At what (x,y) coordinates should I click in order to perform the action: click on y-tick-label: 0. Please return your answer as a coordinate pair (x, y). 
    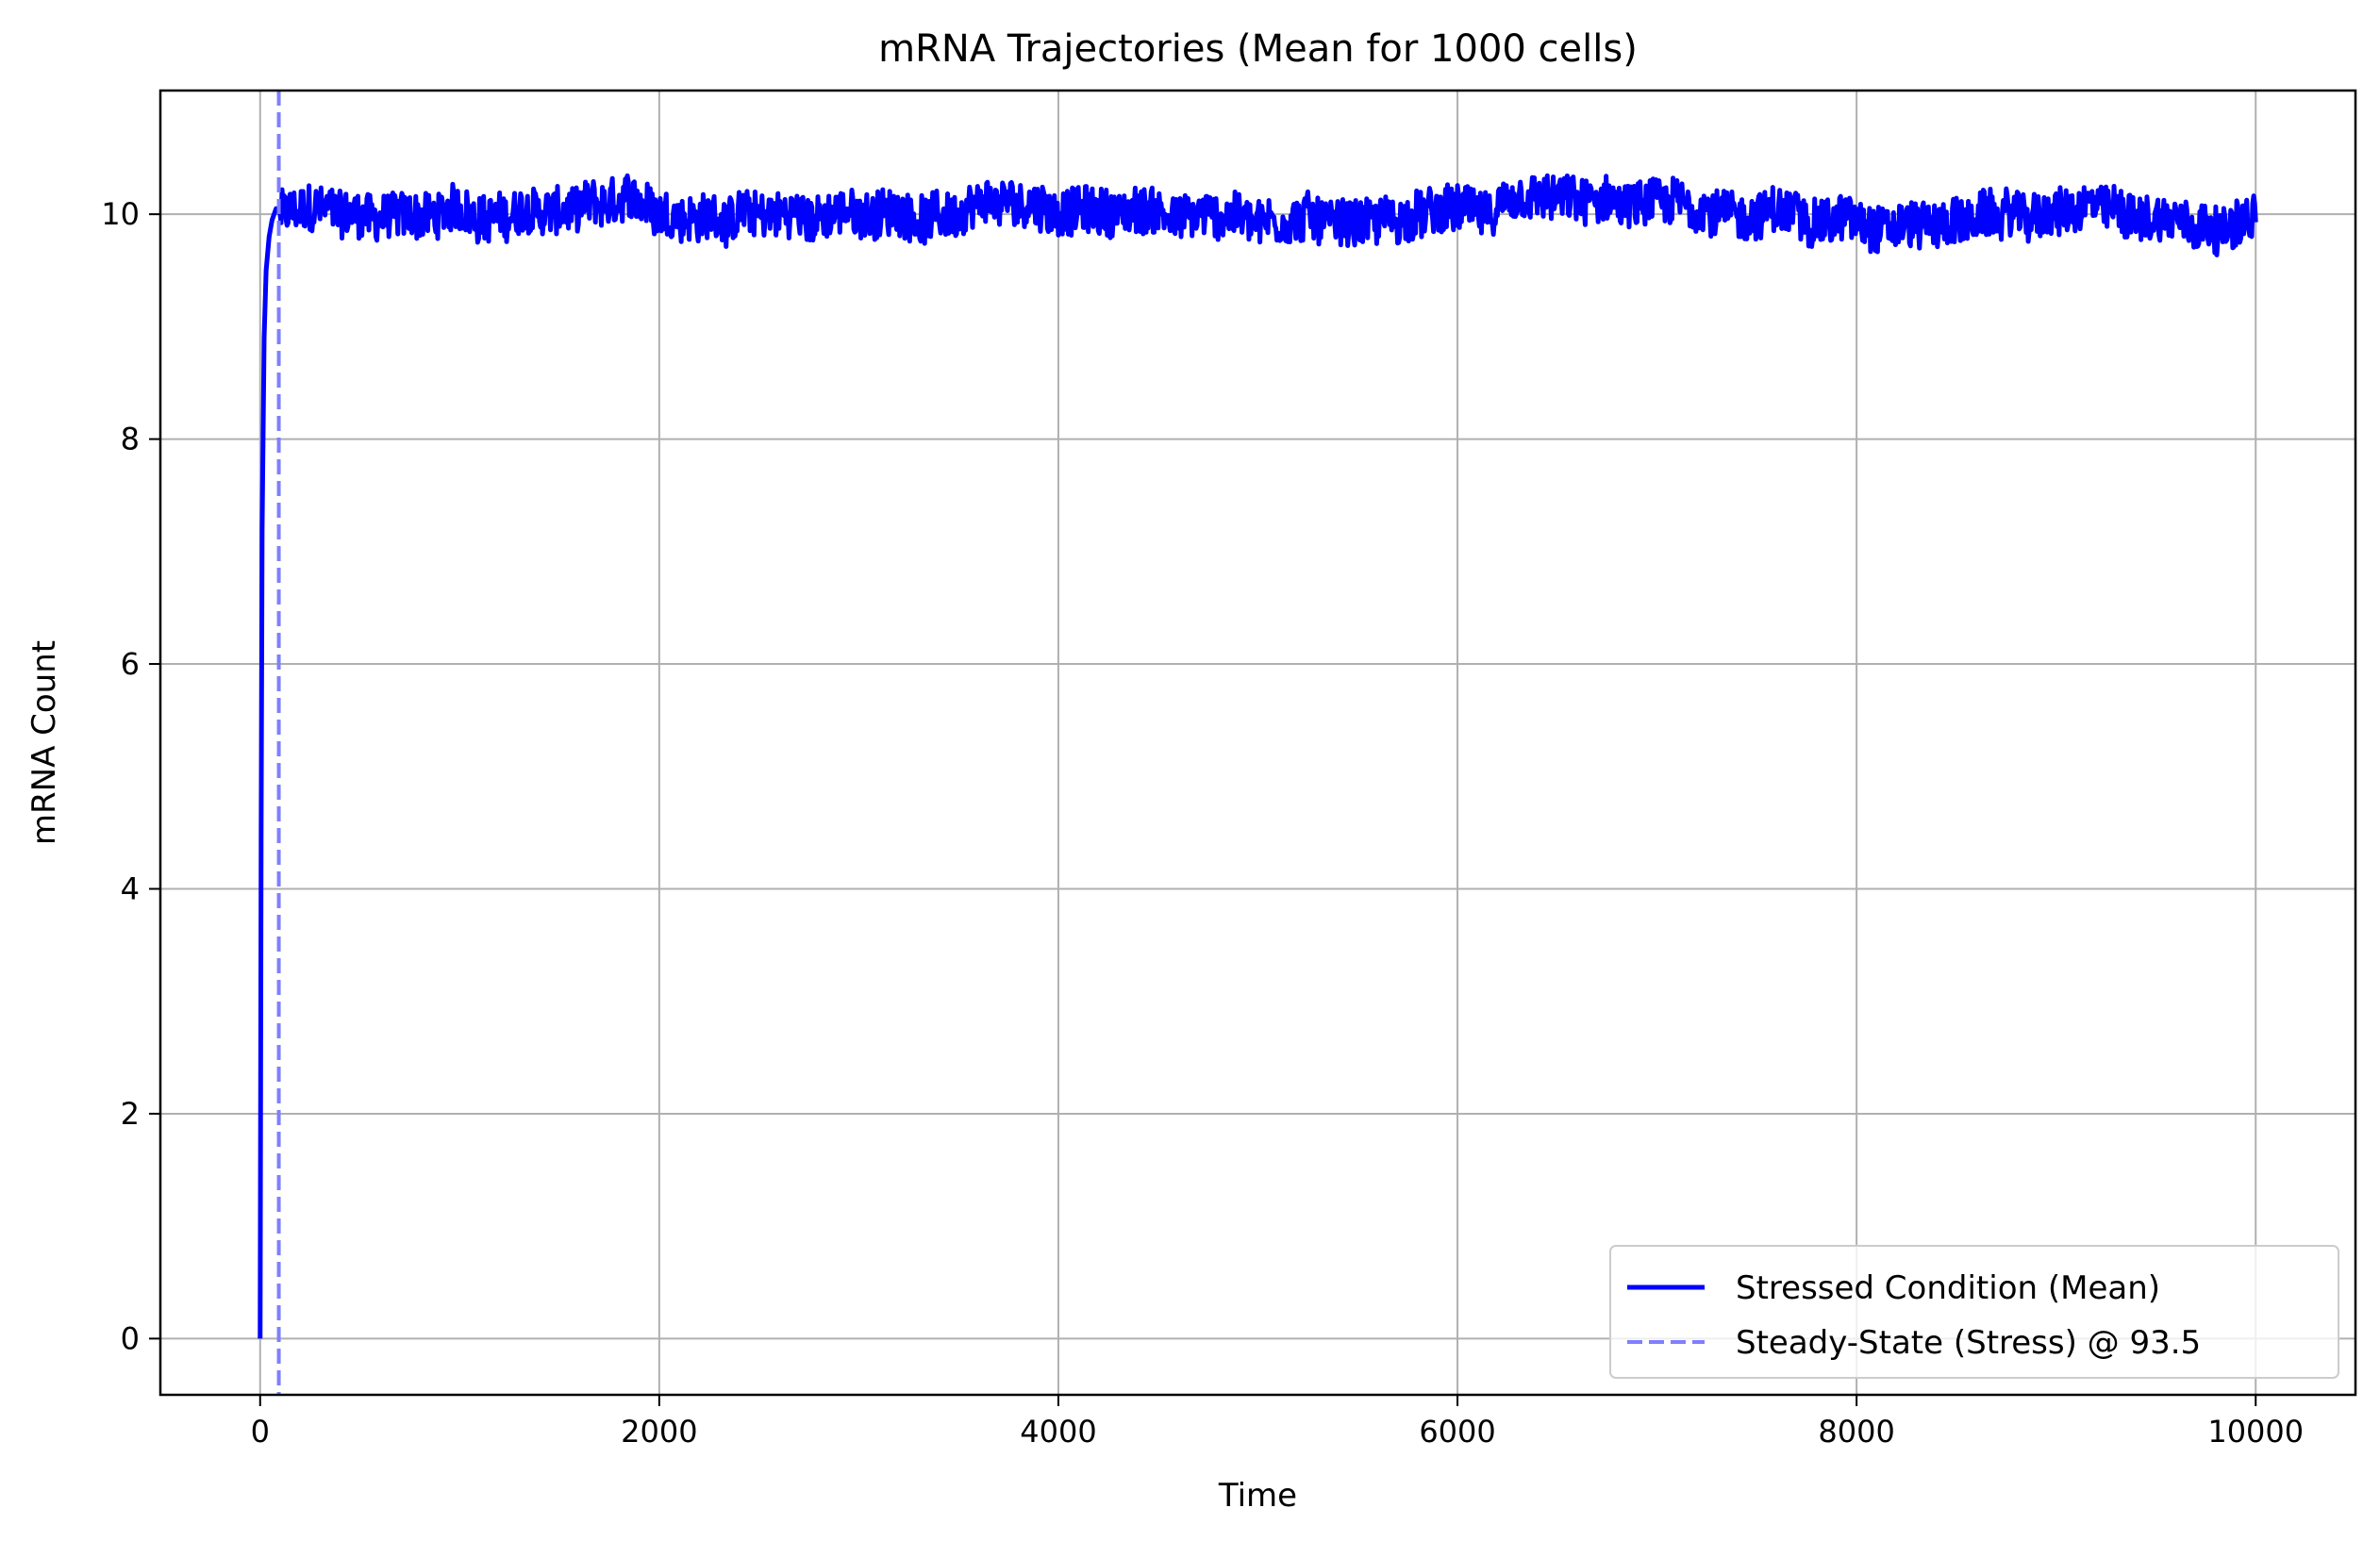
    Looking at the image, I should click on (130, 1338).